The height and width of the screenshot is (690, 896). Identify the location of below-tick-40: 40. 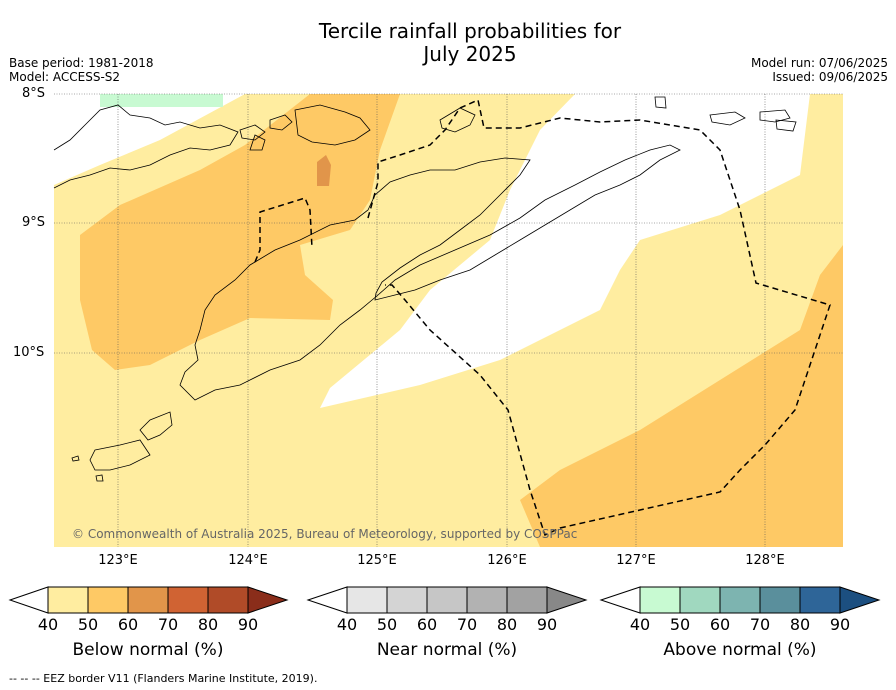
(48, 624).